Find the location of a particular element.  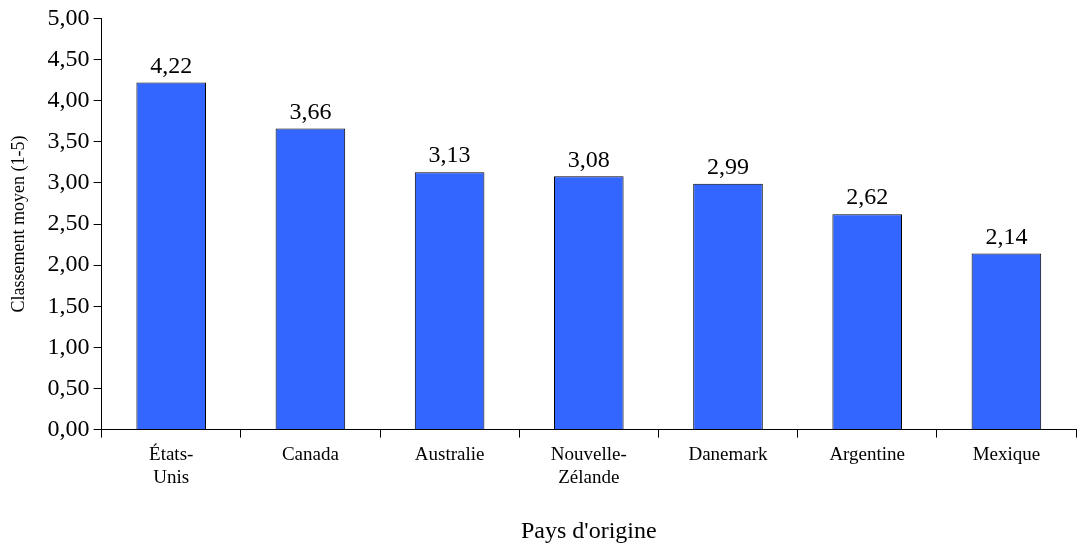

x-axis-title: Pays d'origine is located at coordinates (588, 529).